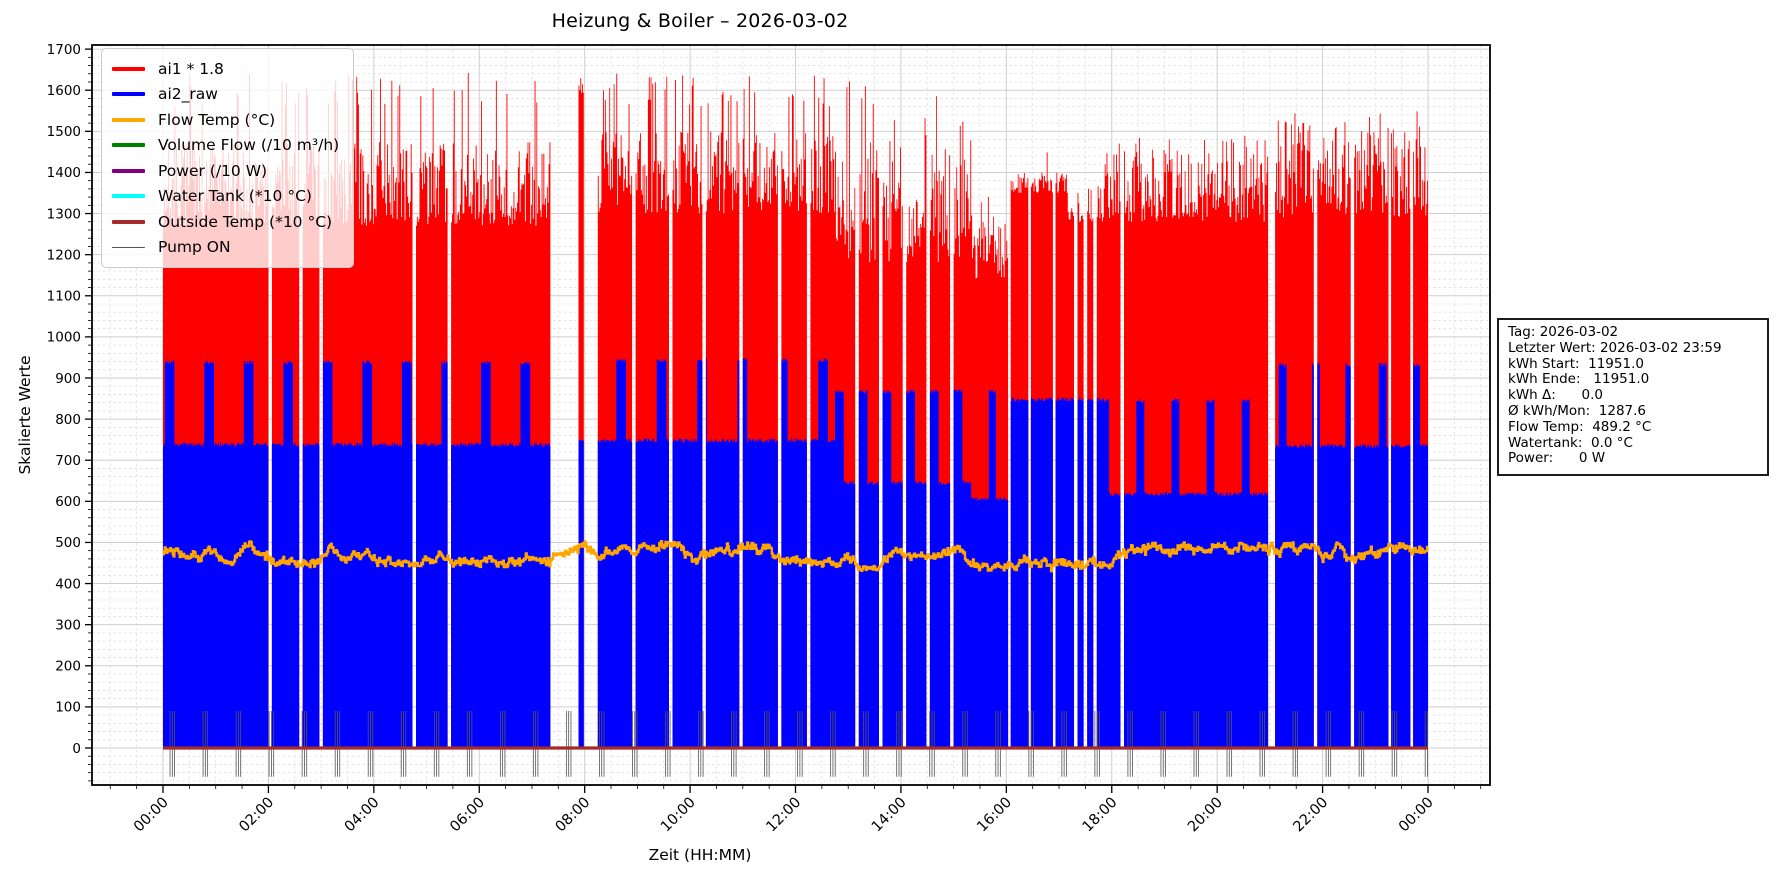 The height and width of the screenshot is (885, 1783). Describe the element at coordinates (225, 69) in the screenshot. I see `legend-item-0: ai1 * 1.8` at that location.